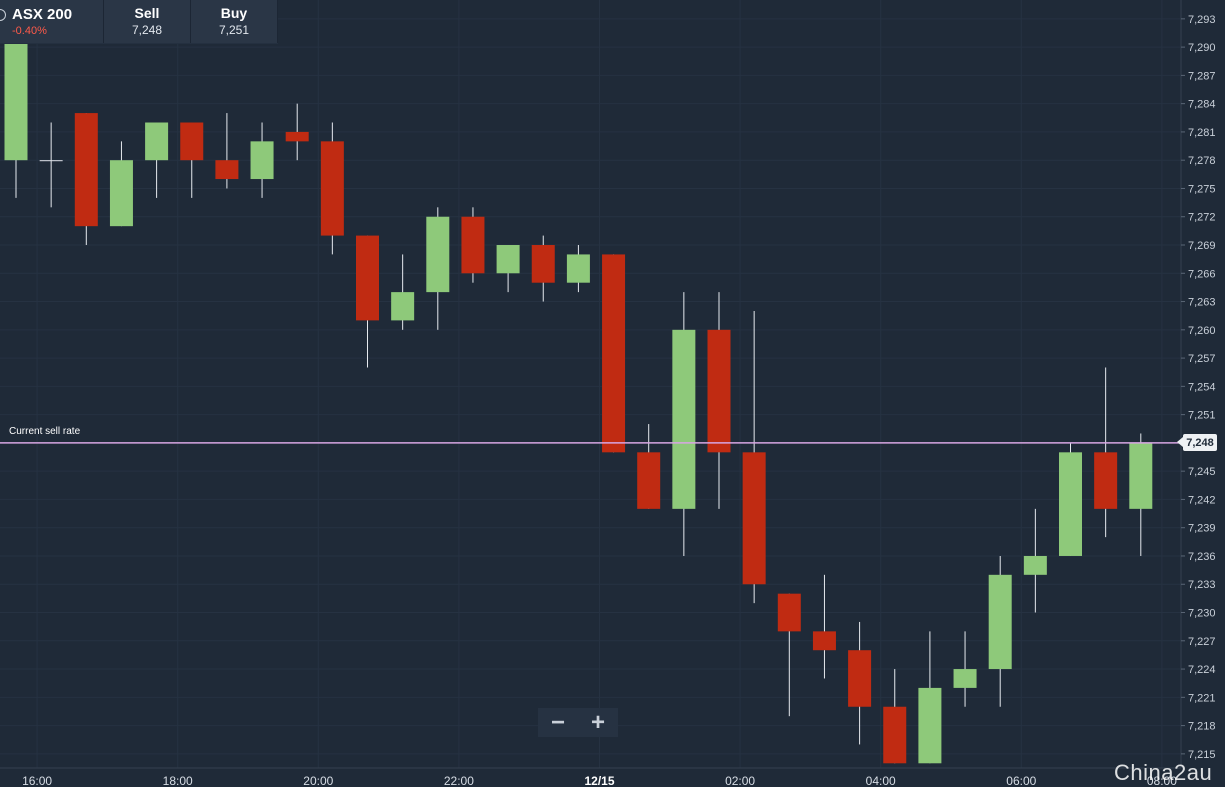 Image resolution: width=1225 pixels, height=787 pixels. Describe the element at coordinates (3, 15) in the screenshot. I see `info-icon` at that location.